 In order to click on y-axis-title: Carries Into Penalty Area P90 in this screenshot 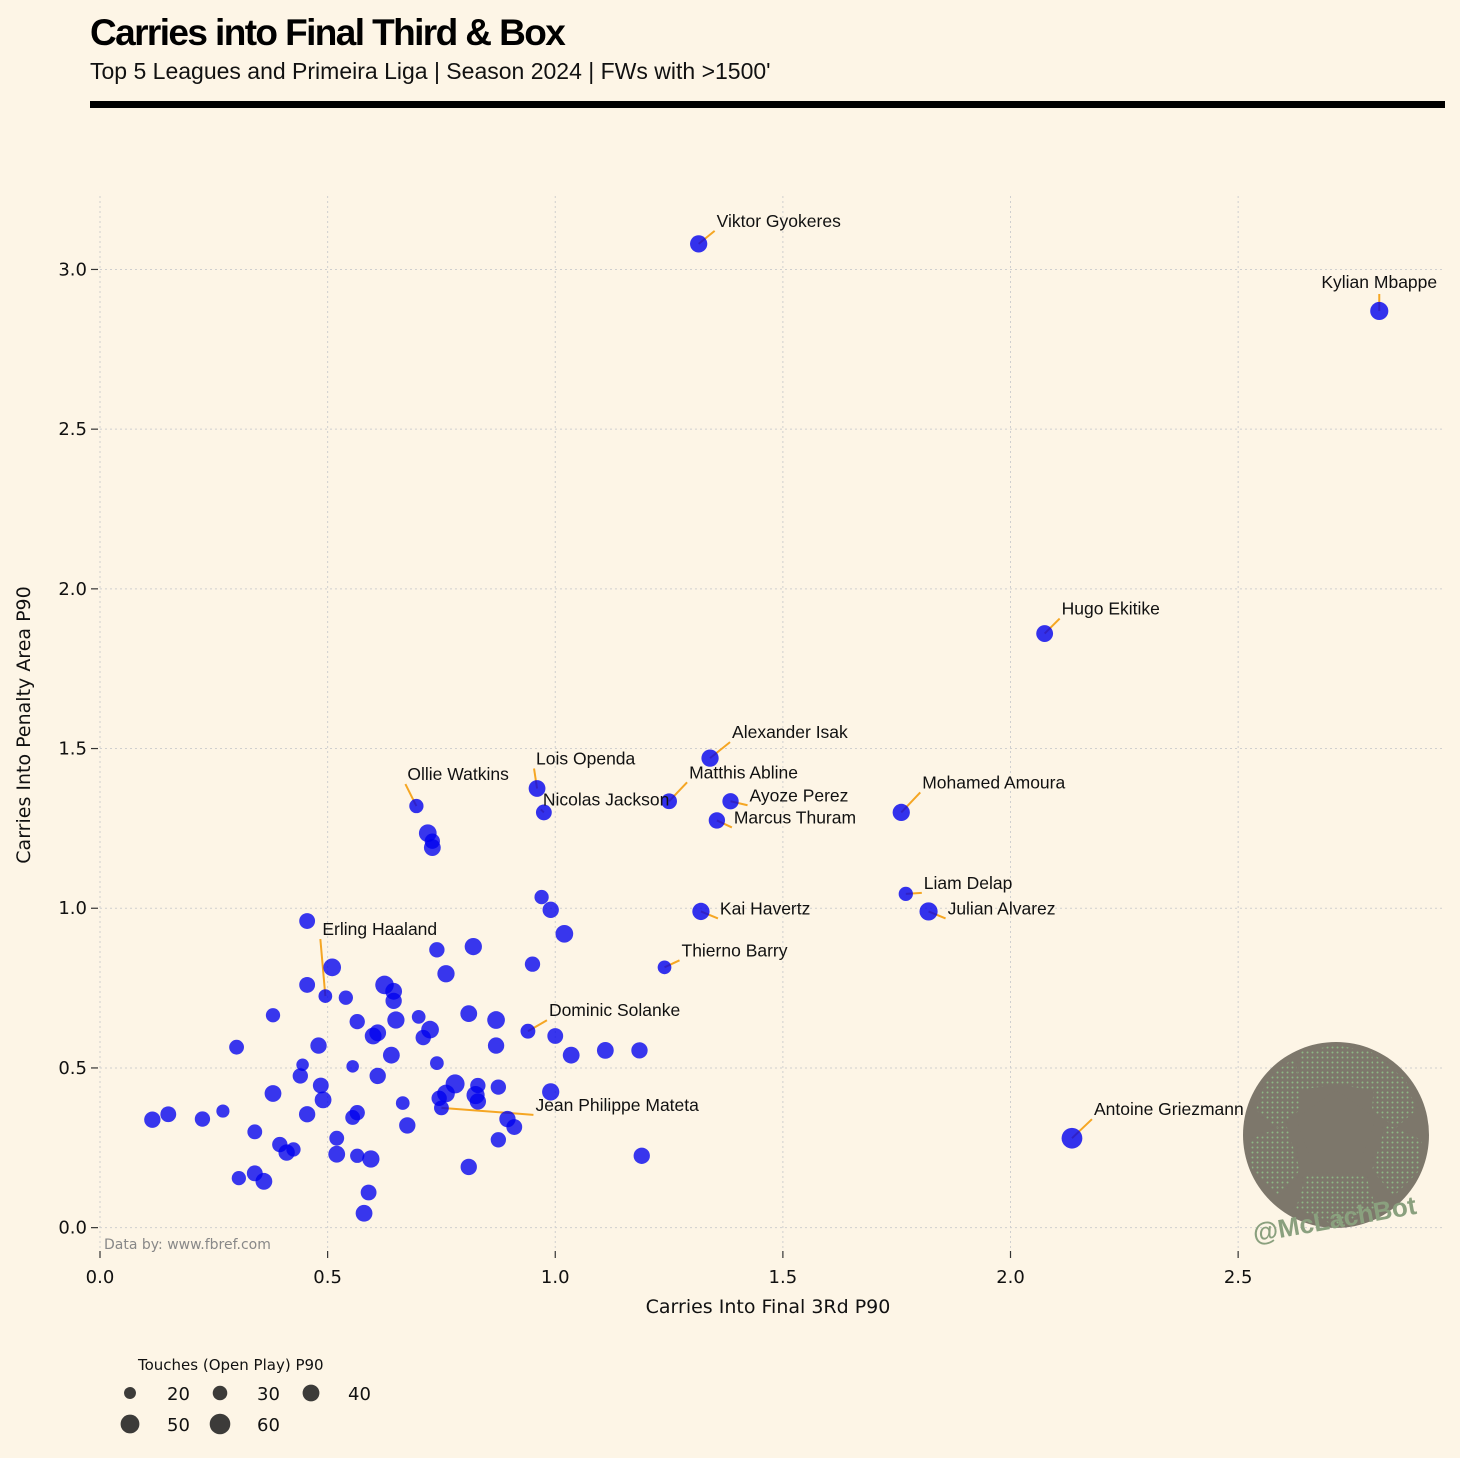, I will do `click(24, 724)`.